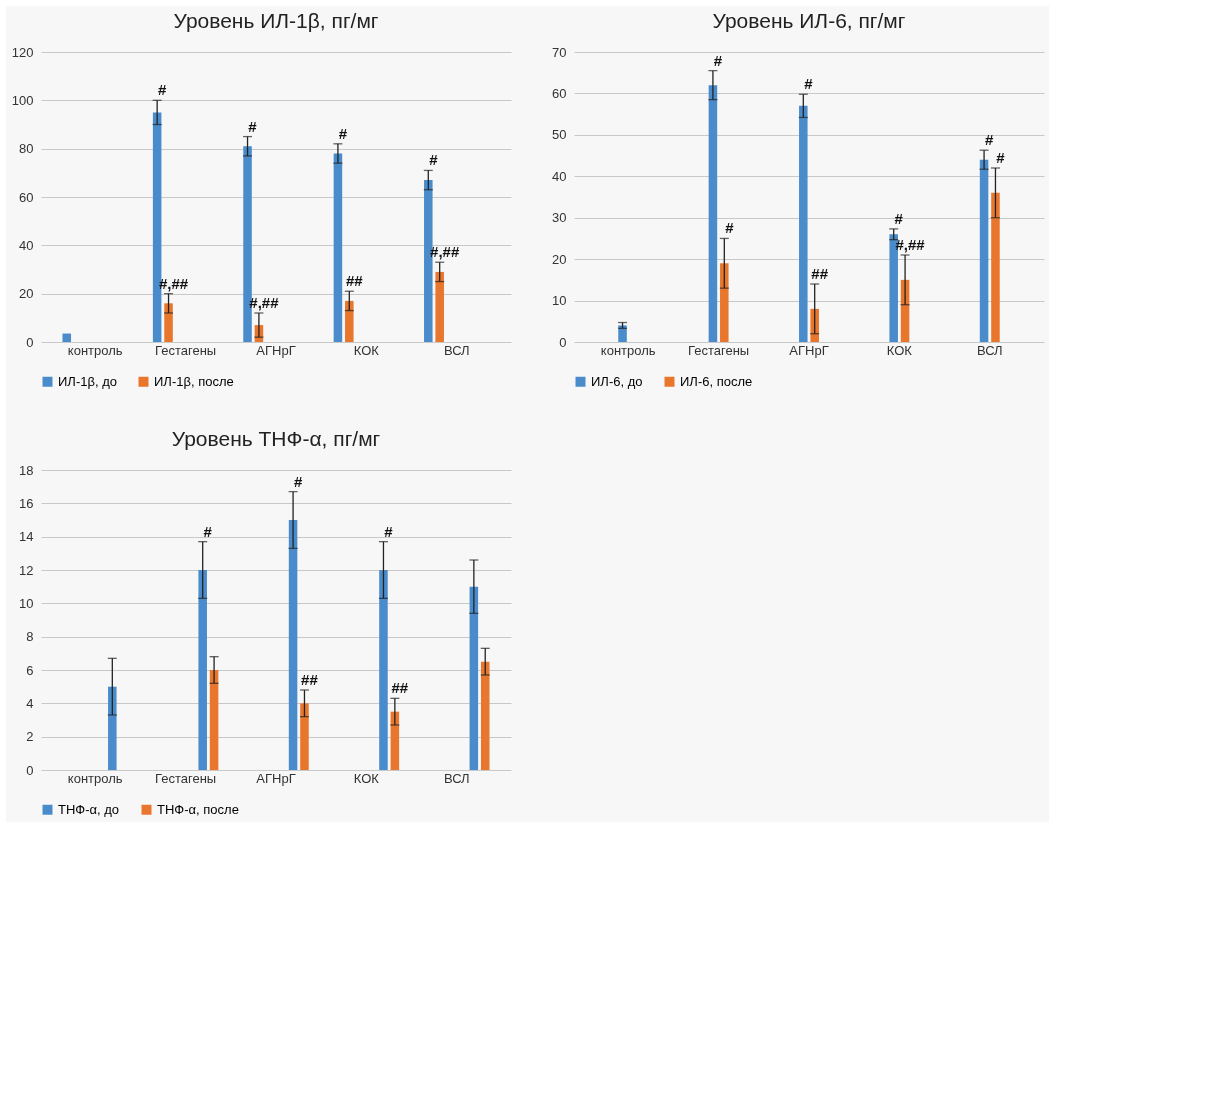  Describe the element at coordinates (716, 381) in the screenshot. I see `legend-label: ИЛ-6, после` at that location.